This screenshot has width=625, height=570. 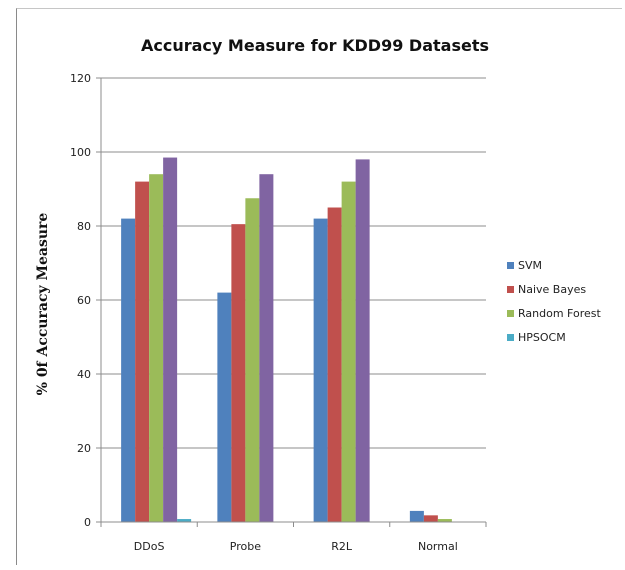 I want to click on bar-small-marker, so click(x=184, y=520).